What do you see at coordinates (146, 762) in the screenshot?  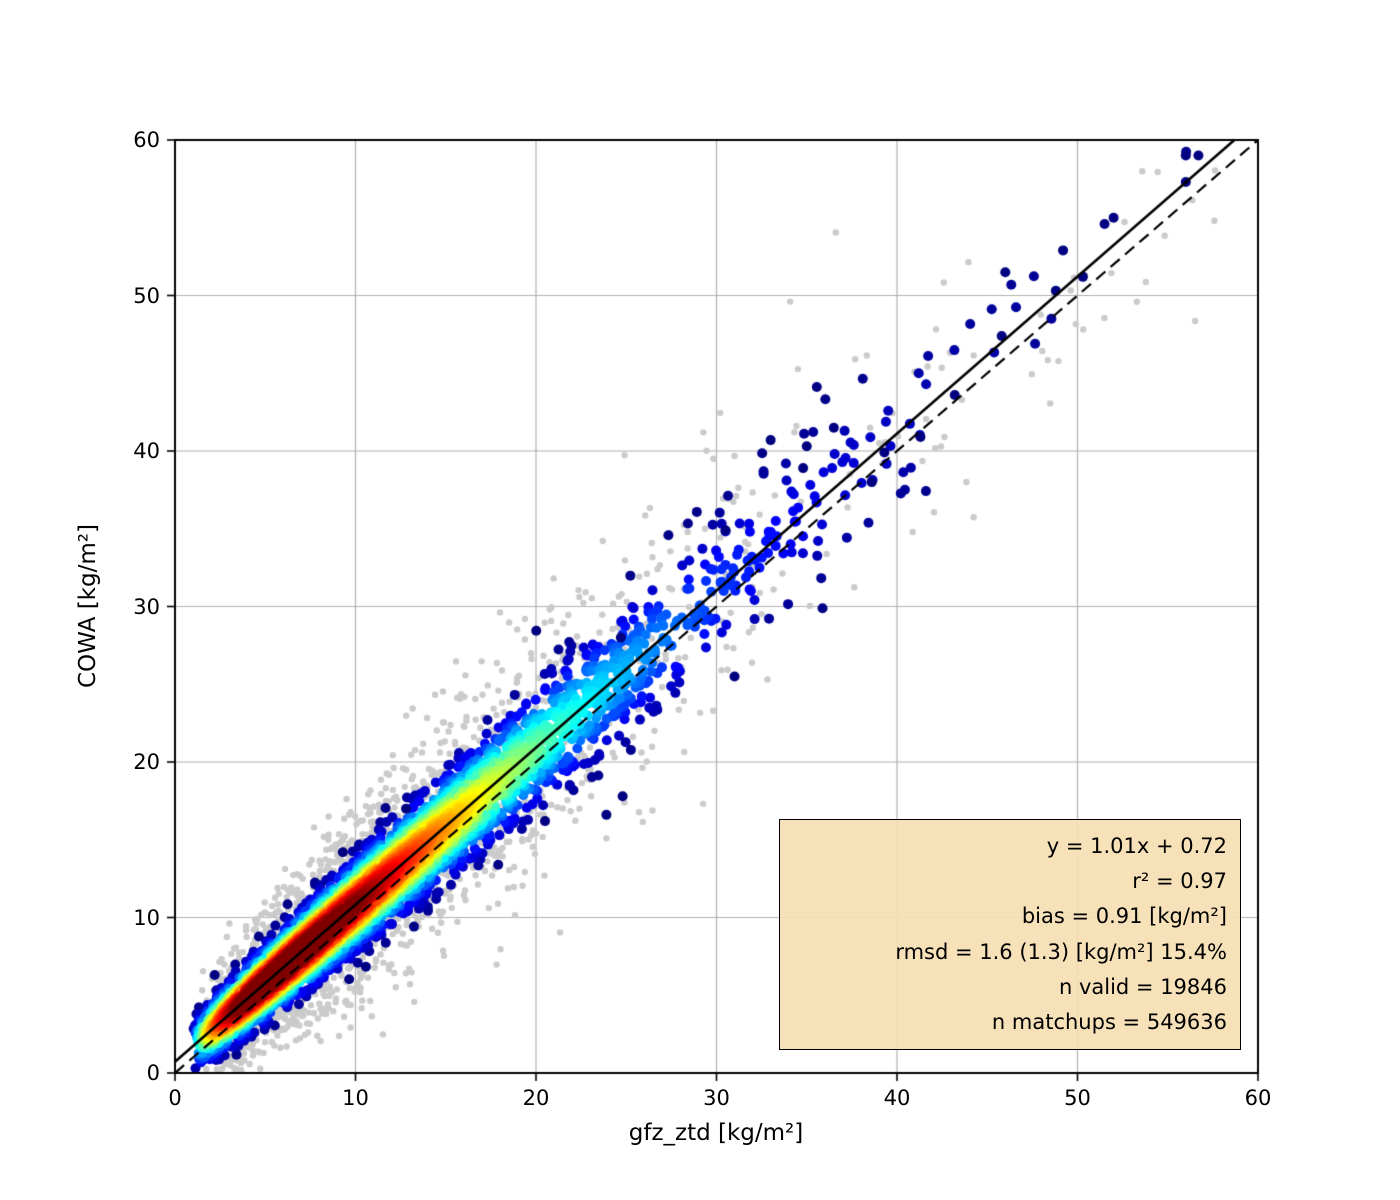 I see `y-tick-label: 20` at bounding box center [146, 762].